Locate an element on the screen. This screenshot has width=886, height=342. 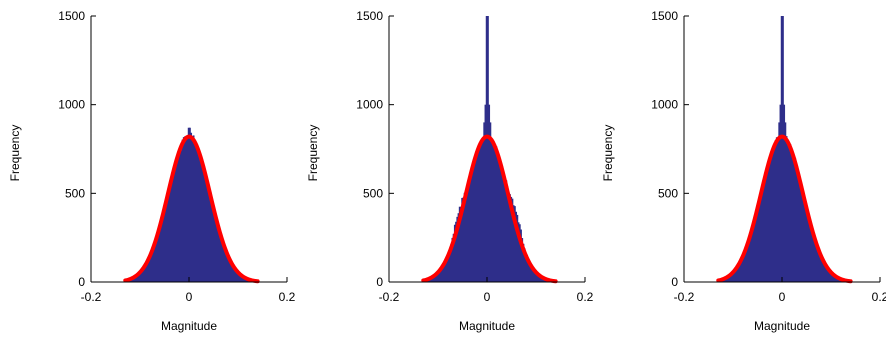
y-tick-label: 0 is located at coordinates (81, 282).